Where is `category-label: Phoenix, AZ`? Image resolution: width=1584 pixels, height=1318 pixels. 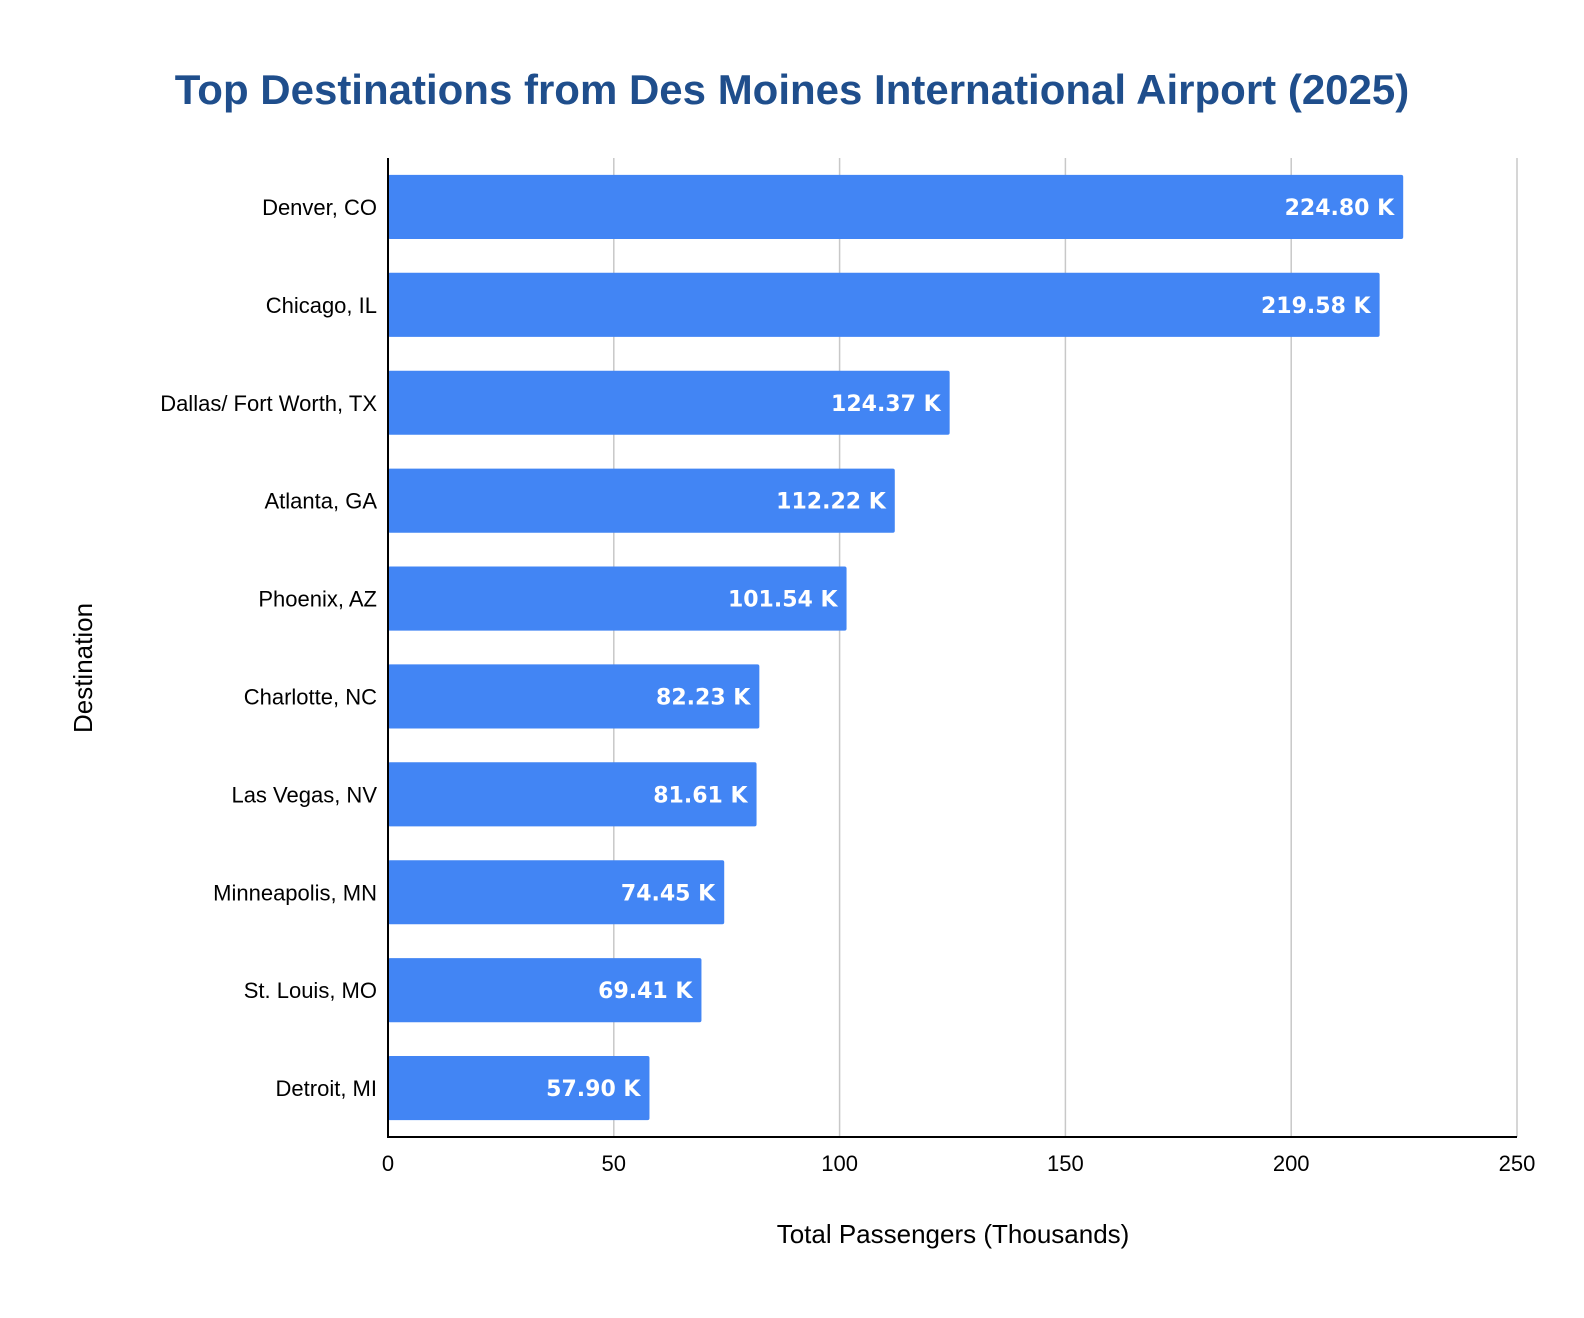
category-label: Phoenix, AZ is located at coordinates (317, 599).